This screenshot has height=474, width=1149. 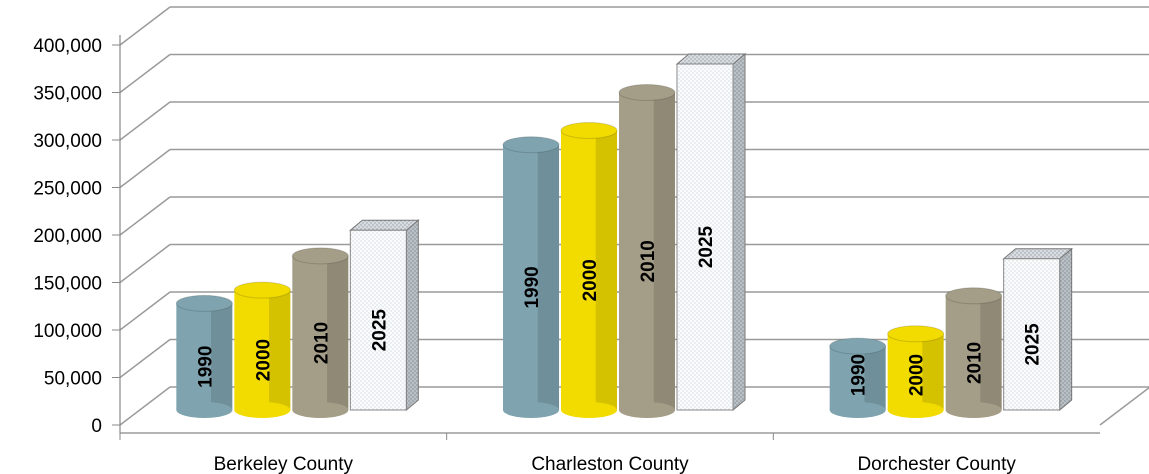 What do you see at coordinates (284, 464) in the screenshot?
I see `category-label: Berkeley County` at bounding box center [284, 464].